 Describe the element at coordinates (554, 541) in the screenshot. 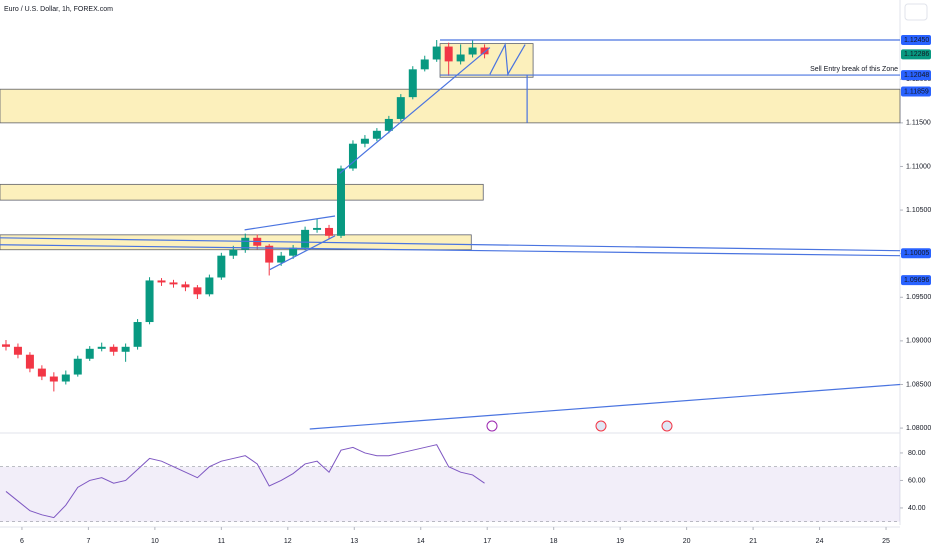

I see `x-tick-label: 18` at that location.